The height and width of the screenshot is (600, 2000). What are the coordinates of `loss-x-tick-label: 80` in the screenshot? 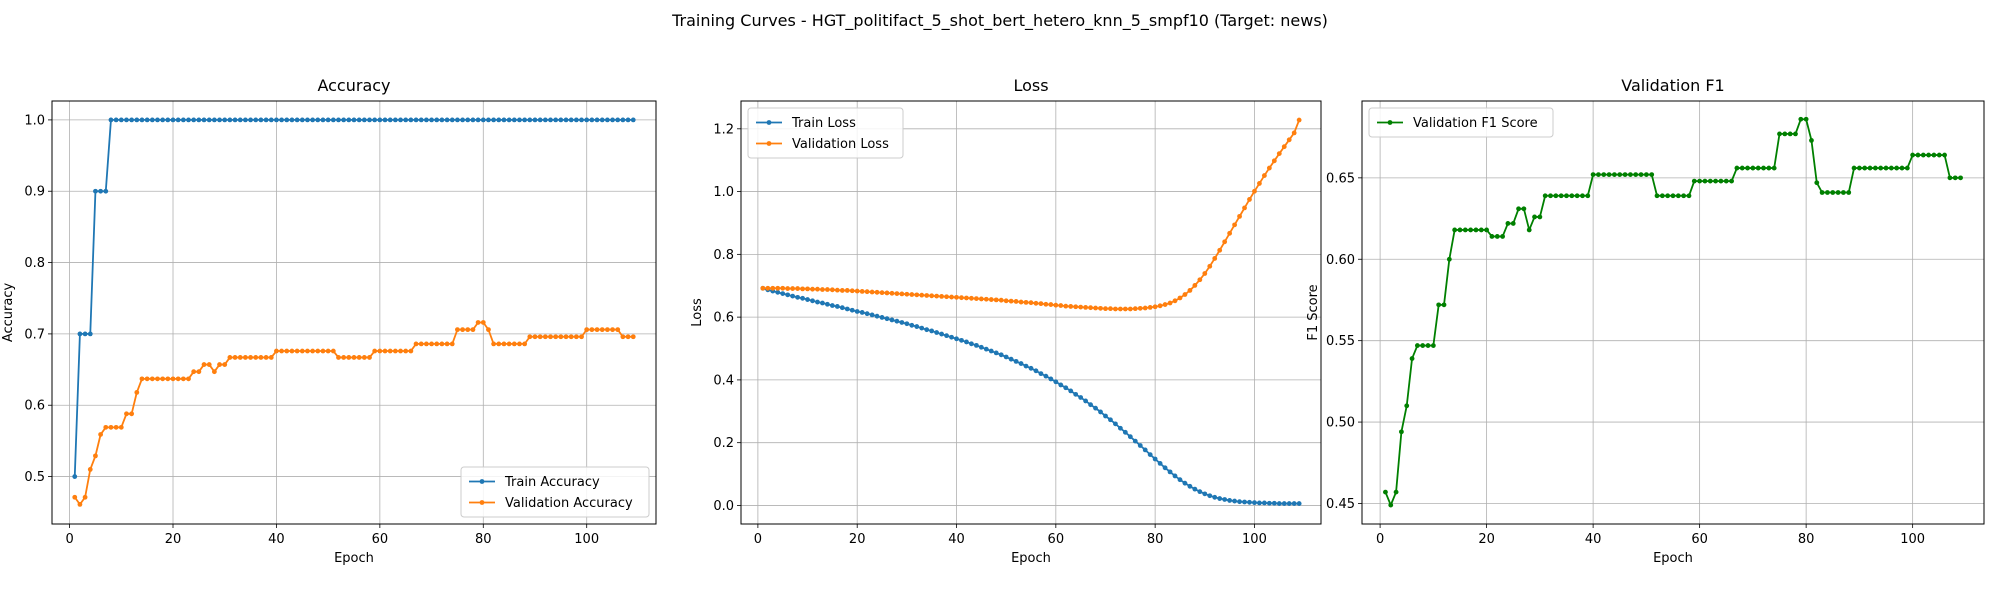 It's located at (1155, 539).